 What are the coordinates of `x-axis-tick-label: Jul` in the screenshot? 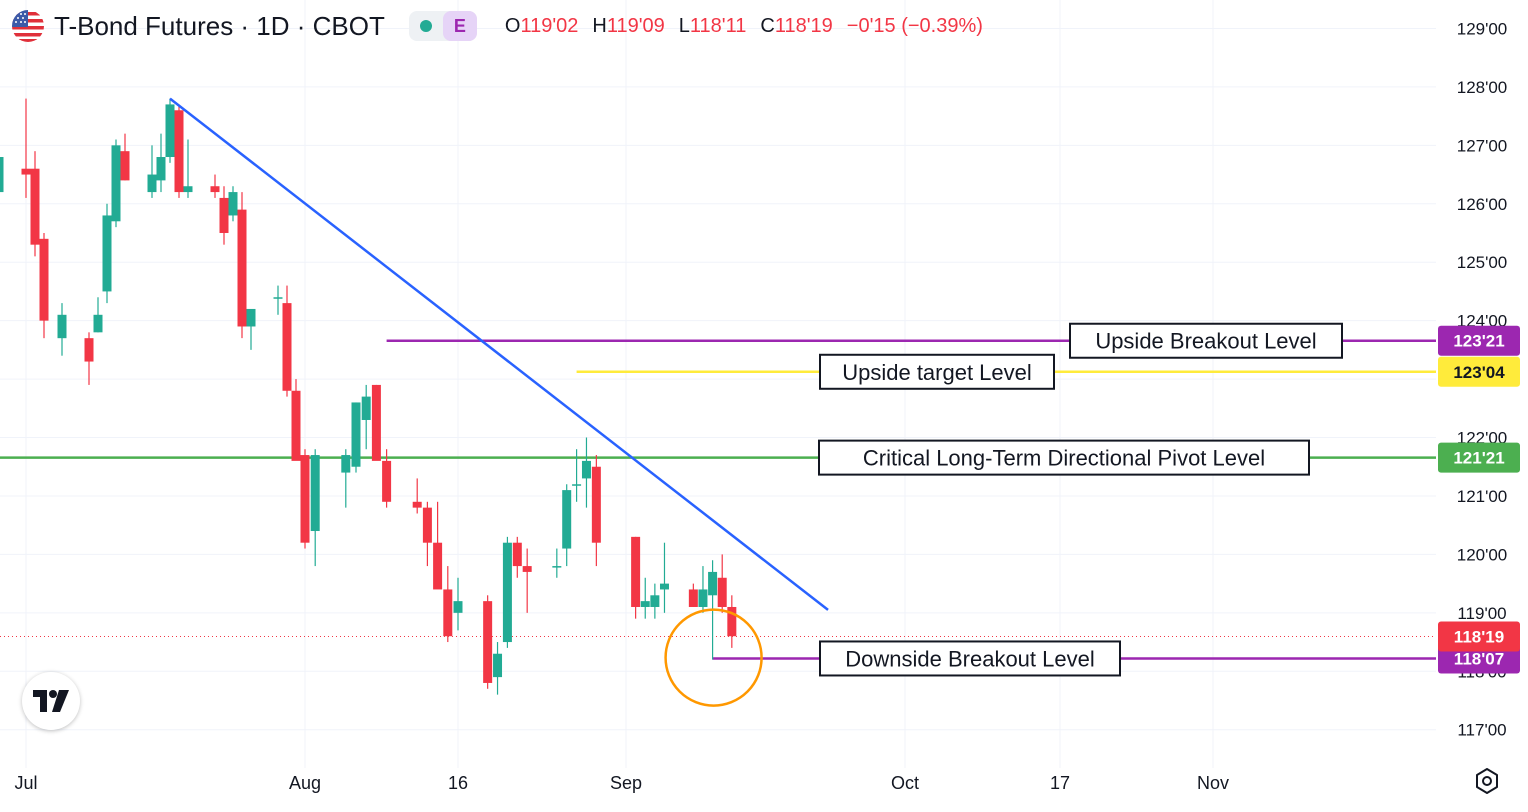 It's located at (25, 783).